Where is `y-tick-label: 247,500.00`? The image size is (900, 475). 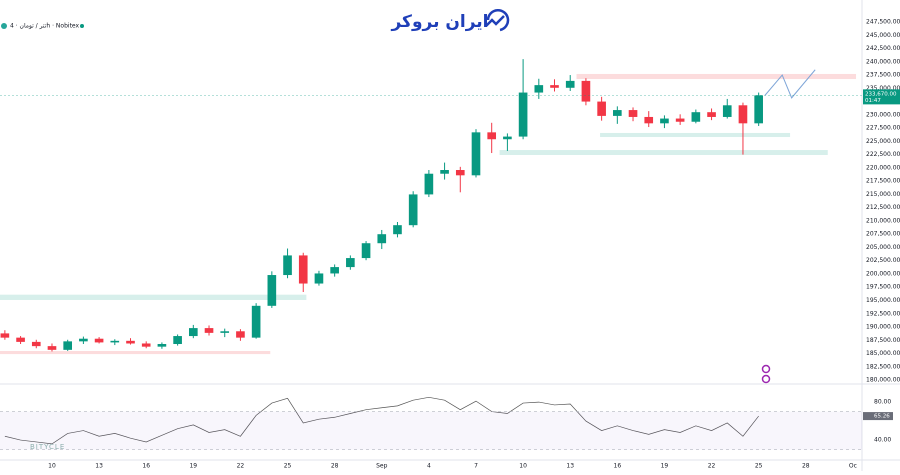 y-tick-label: 247,500.00 is located at coordinates (883, 22).